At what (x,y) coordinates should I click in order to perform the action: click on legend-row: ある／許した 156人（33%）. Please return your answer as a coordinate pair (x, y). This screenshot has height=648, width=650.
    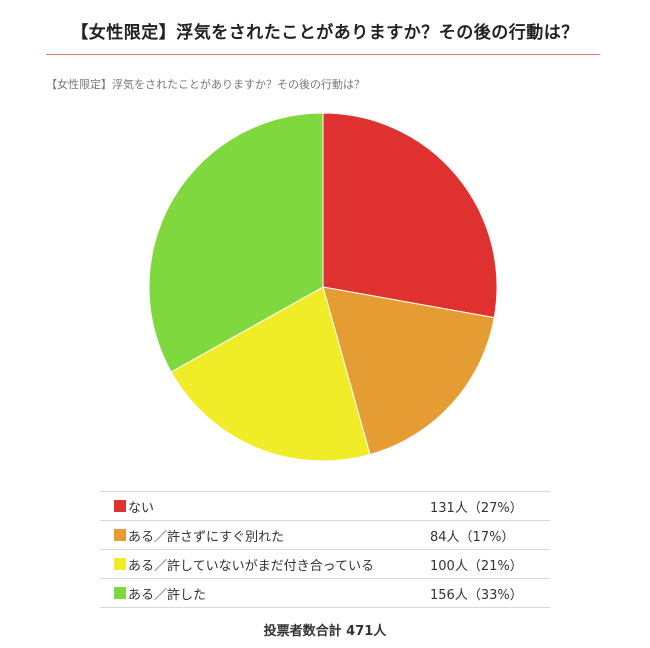
    Looking at the image, I should click on (325, 593).